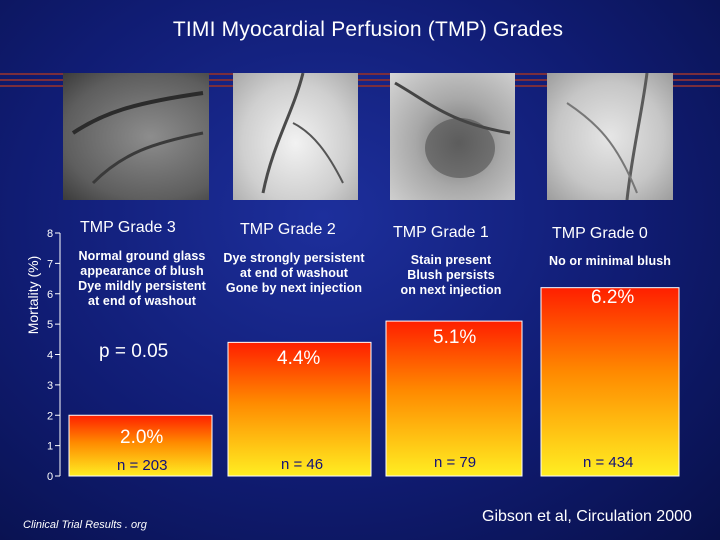  I want to click on description-line: Blush persists, so click(451, 275).